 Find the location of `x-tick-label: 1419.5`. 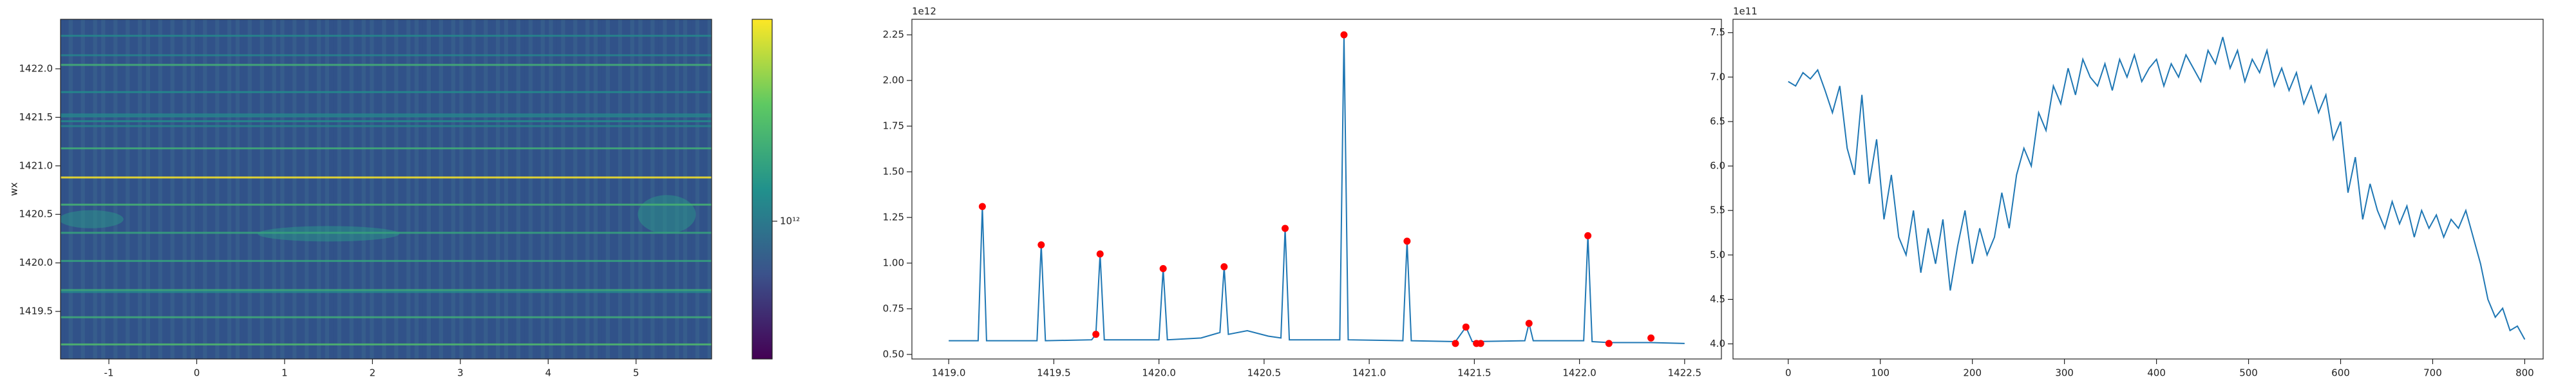

x-tick-label: 1419.5 is located at coordinates (1054, 373).